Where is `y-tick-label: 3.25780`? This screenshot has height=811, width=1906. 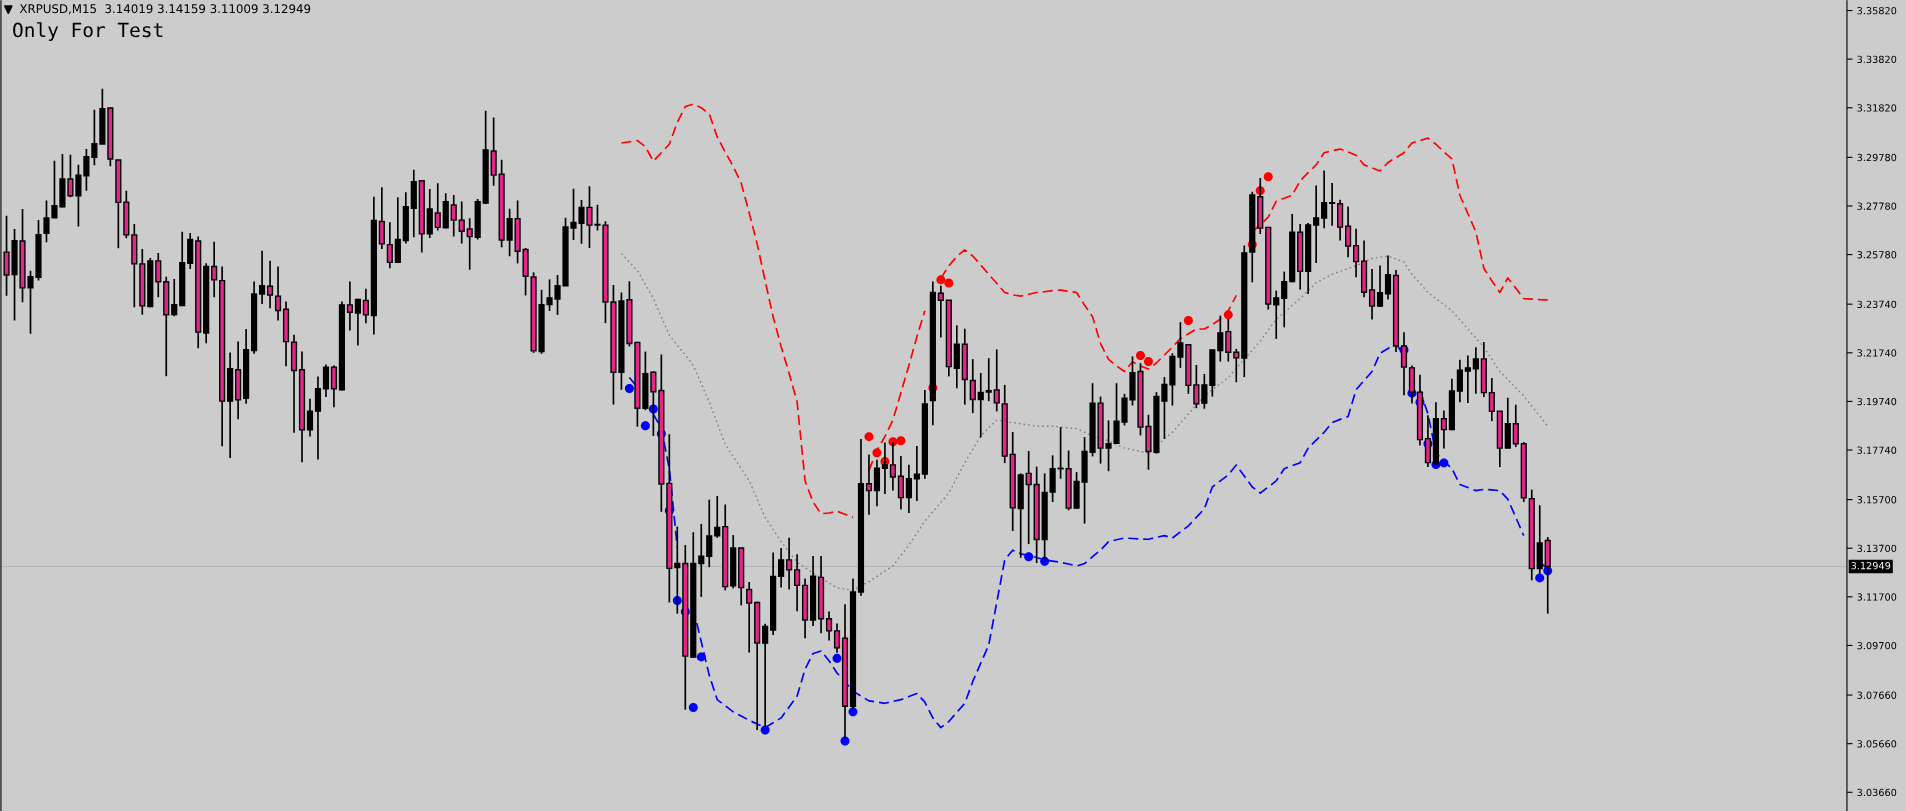 y-tick-label: 3.25780 is located at coordinates (1877, 255).